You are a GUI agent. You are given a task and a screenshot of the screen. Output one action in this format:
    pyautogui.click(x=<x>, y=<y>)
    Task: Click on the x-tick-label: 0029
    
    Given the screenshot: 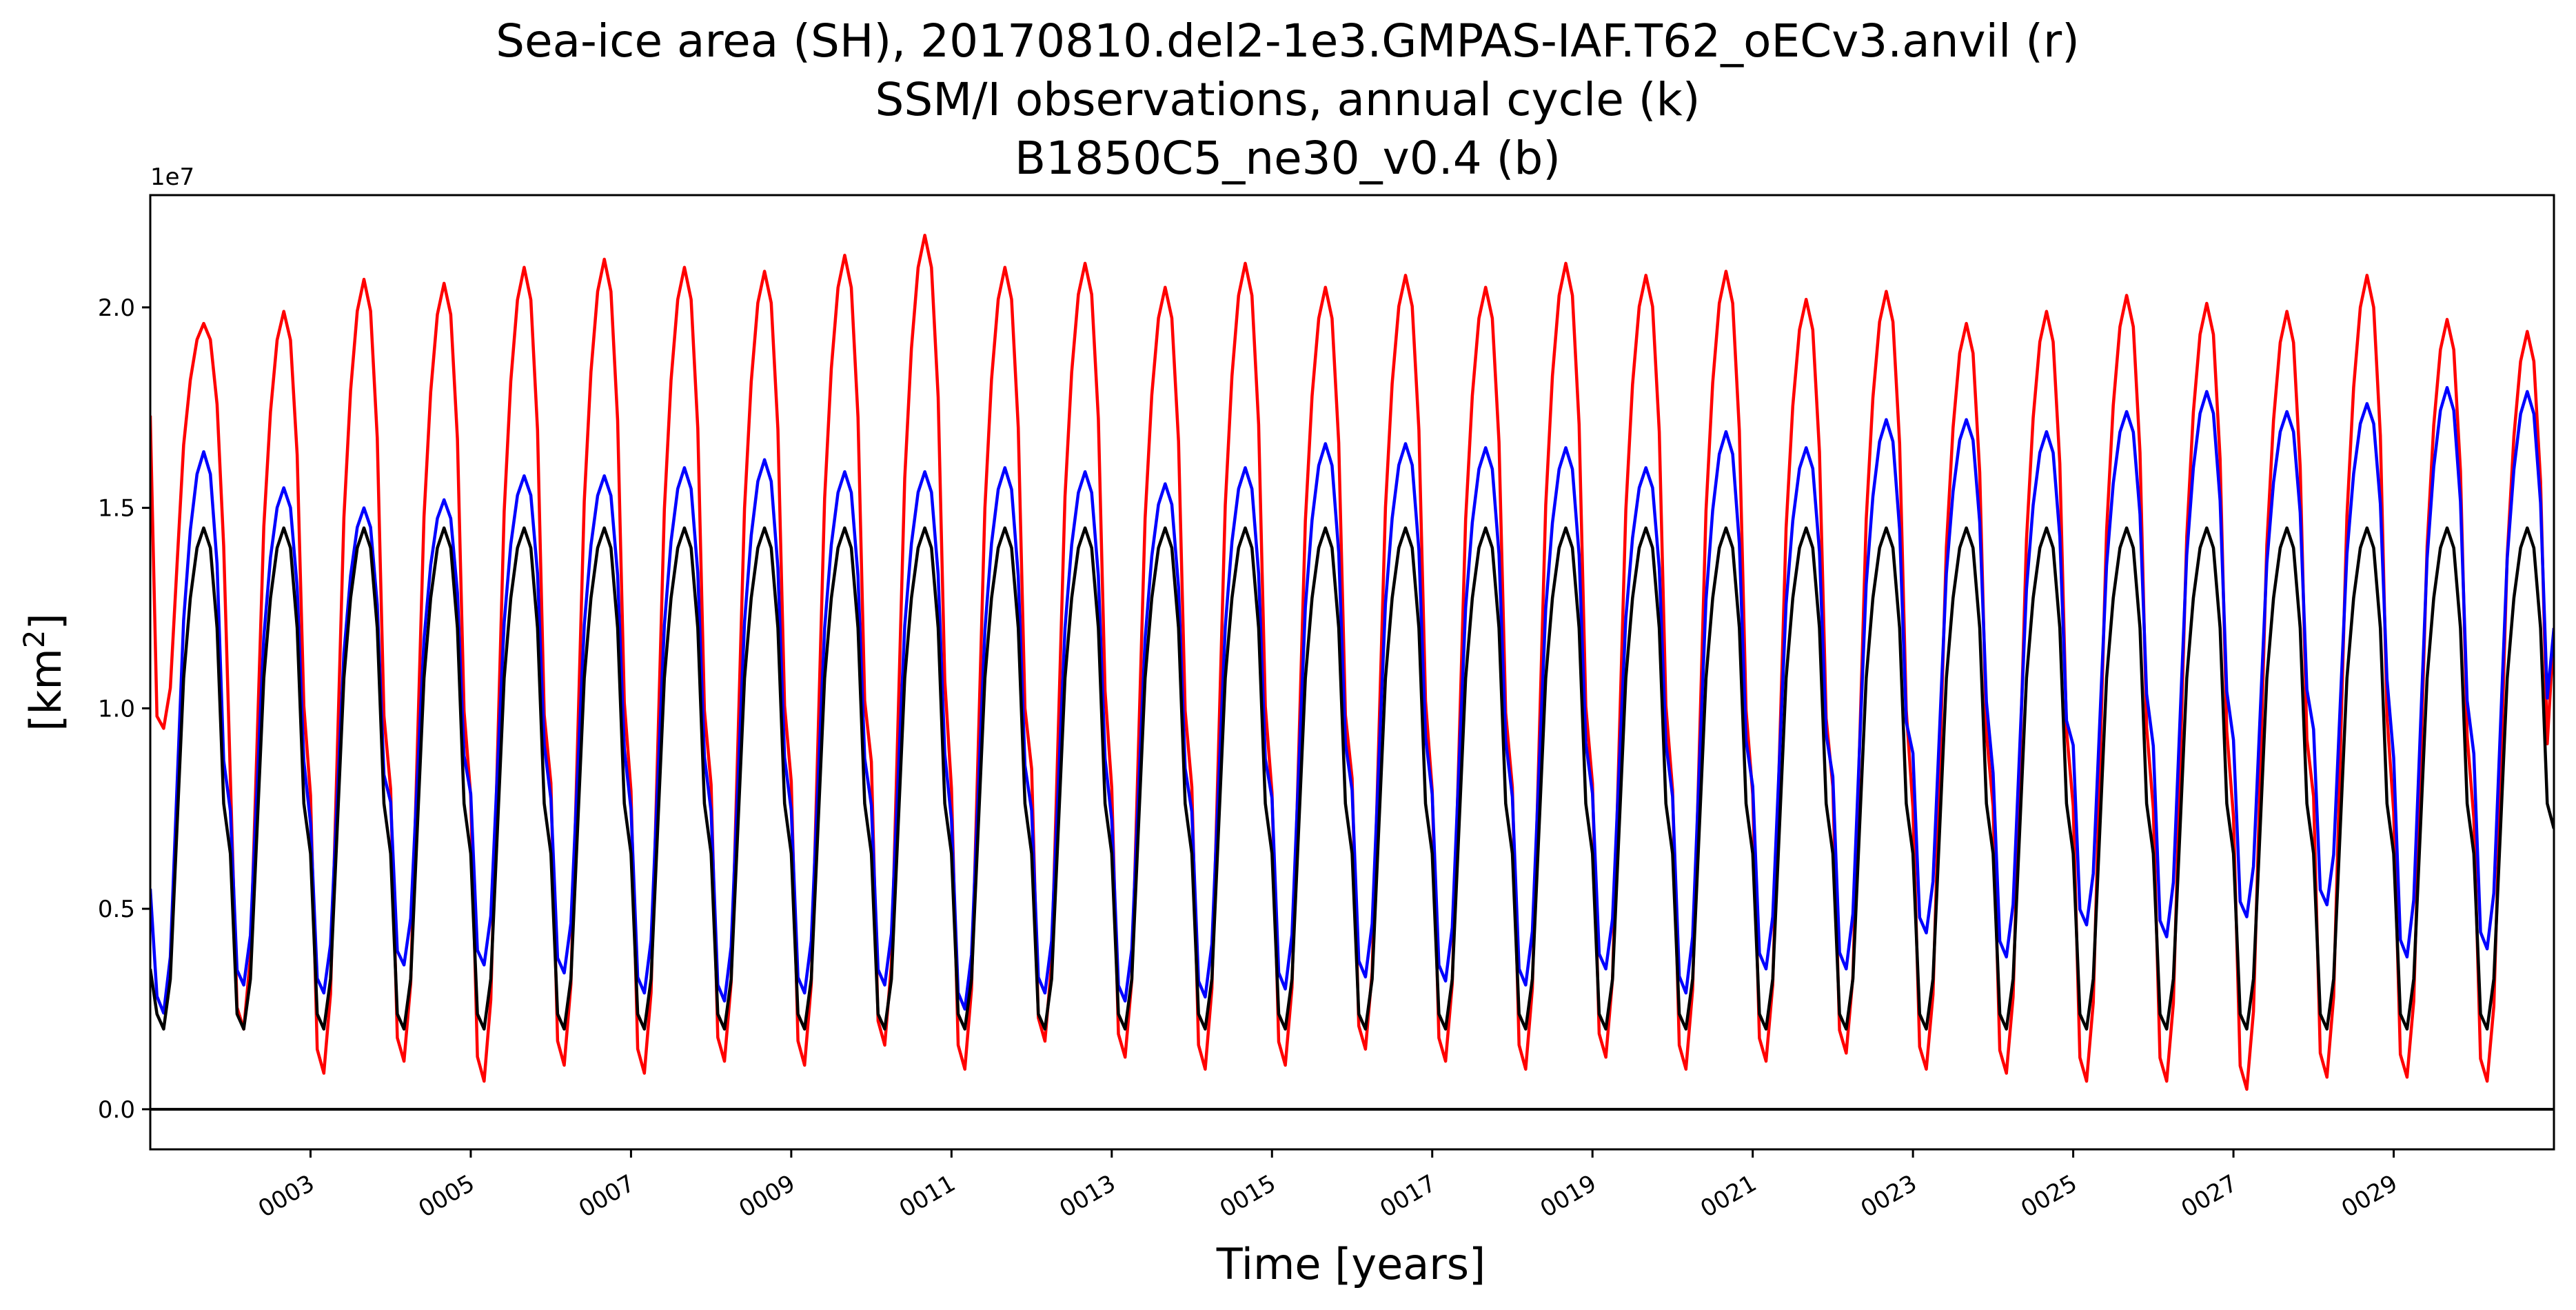 What is the action you would take?
    pyautogui.click(x=2369, y=1196)
    